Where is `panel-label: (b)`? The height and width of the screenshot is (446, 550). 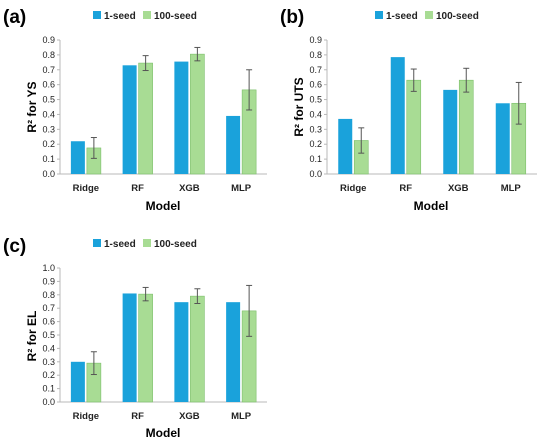 panel-label: (b) is located at coordinates (292, 17).